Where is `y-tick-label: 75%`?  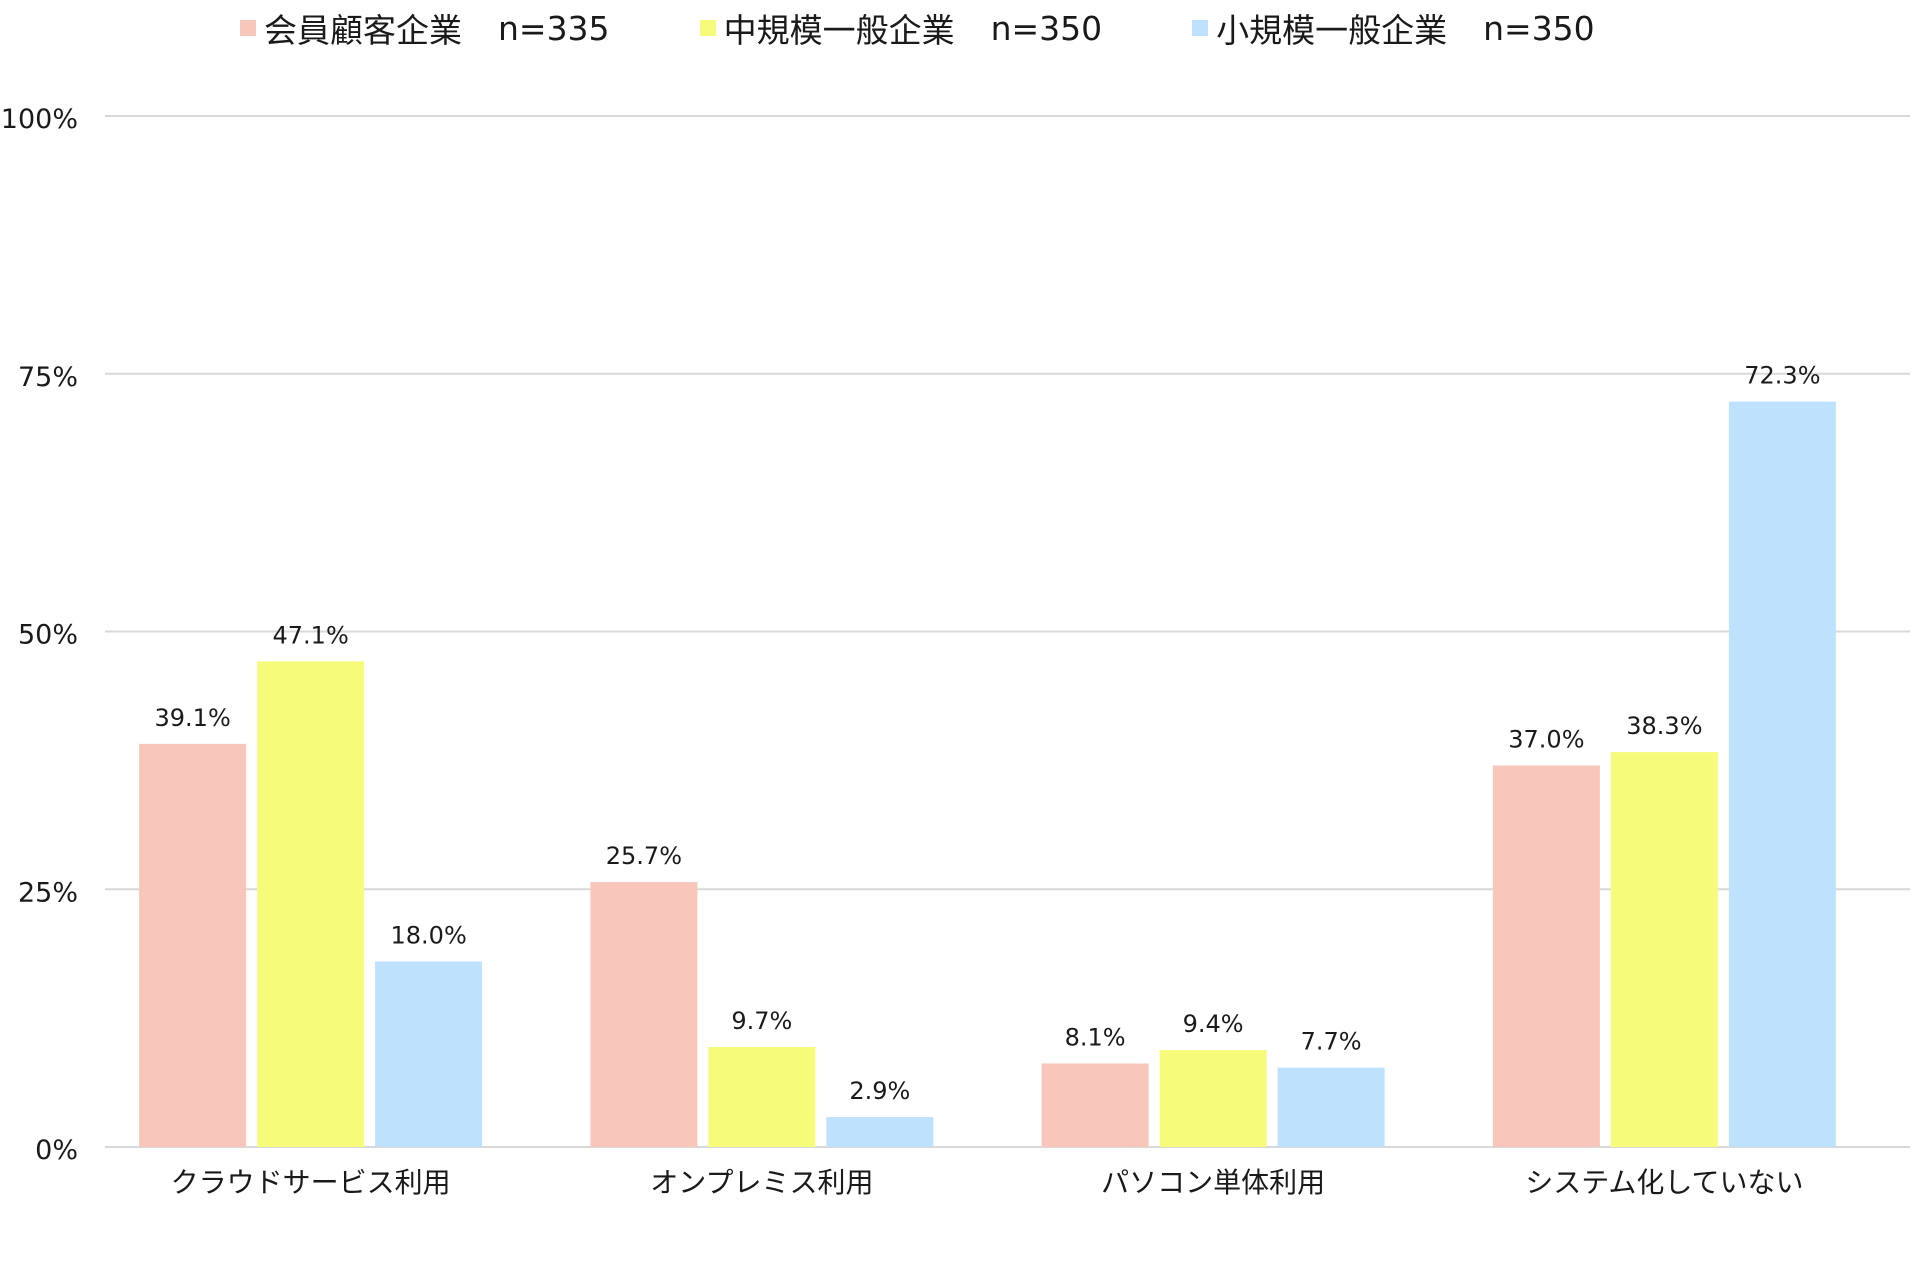 y-tick-label: 75% is located at coordinates (48, 377).